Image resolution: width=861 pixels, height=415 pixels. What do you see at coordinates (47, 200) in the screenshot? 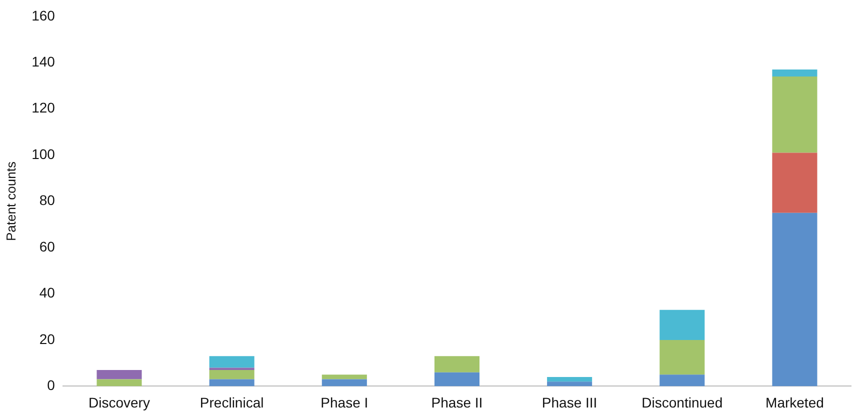
I see `y-tick-label: 80` at bounding box center [47, 200].